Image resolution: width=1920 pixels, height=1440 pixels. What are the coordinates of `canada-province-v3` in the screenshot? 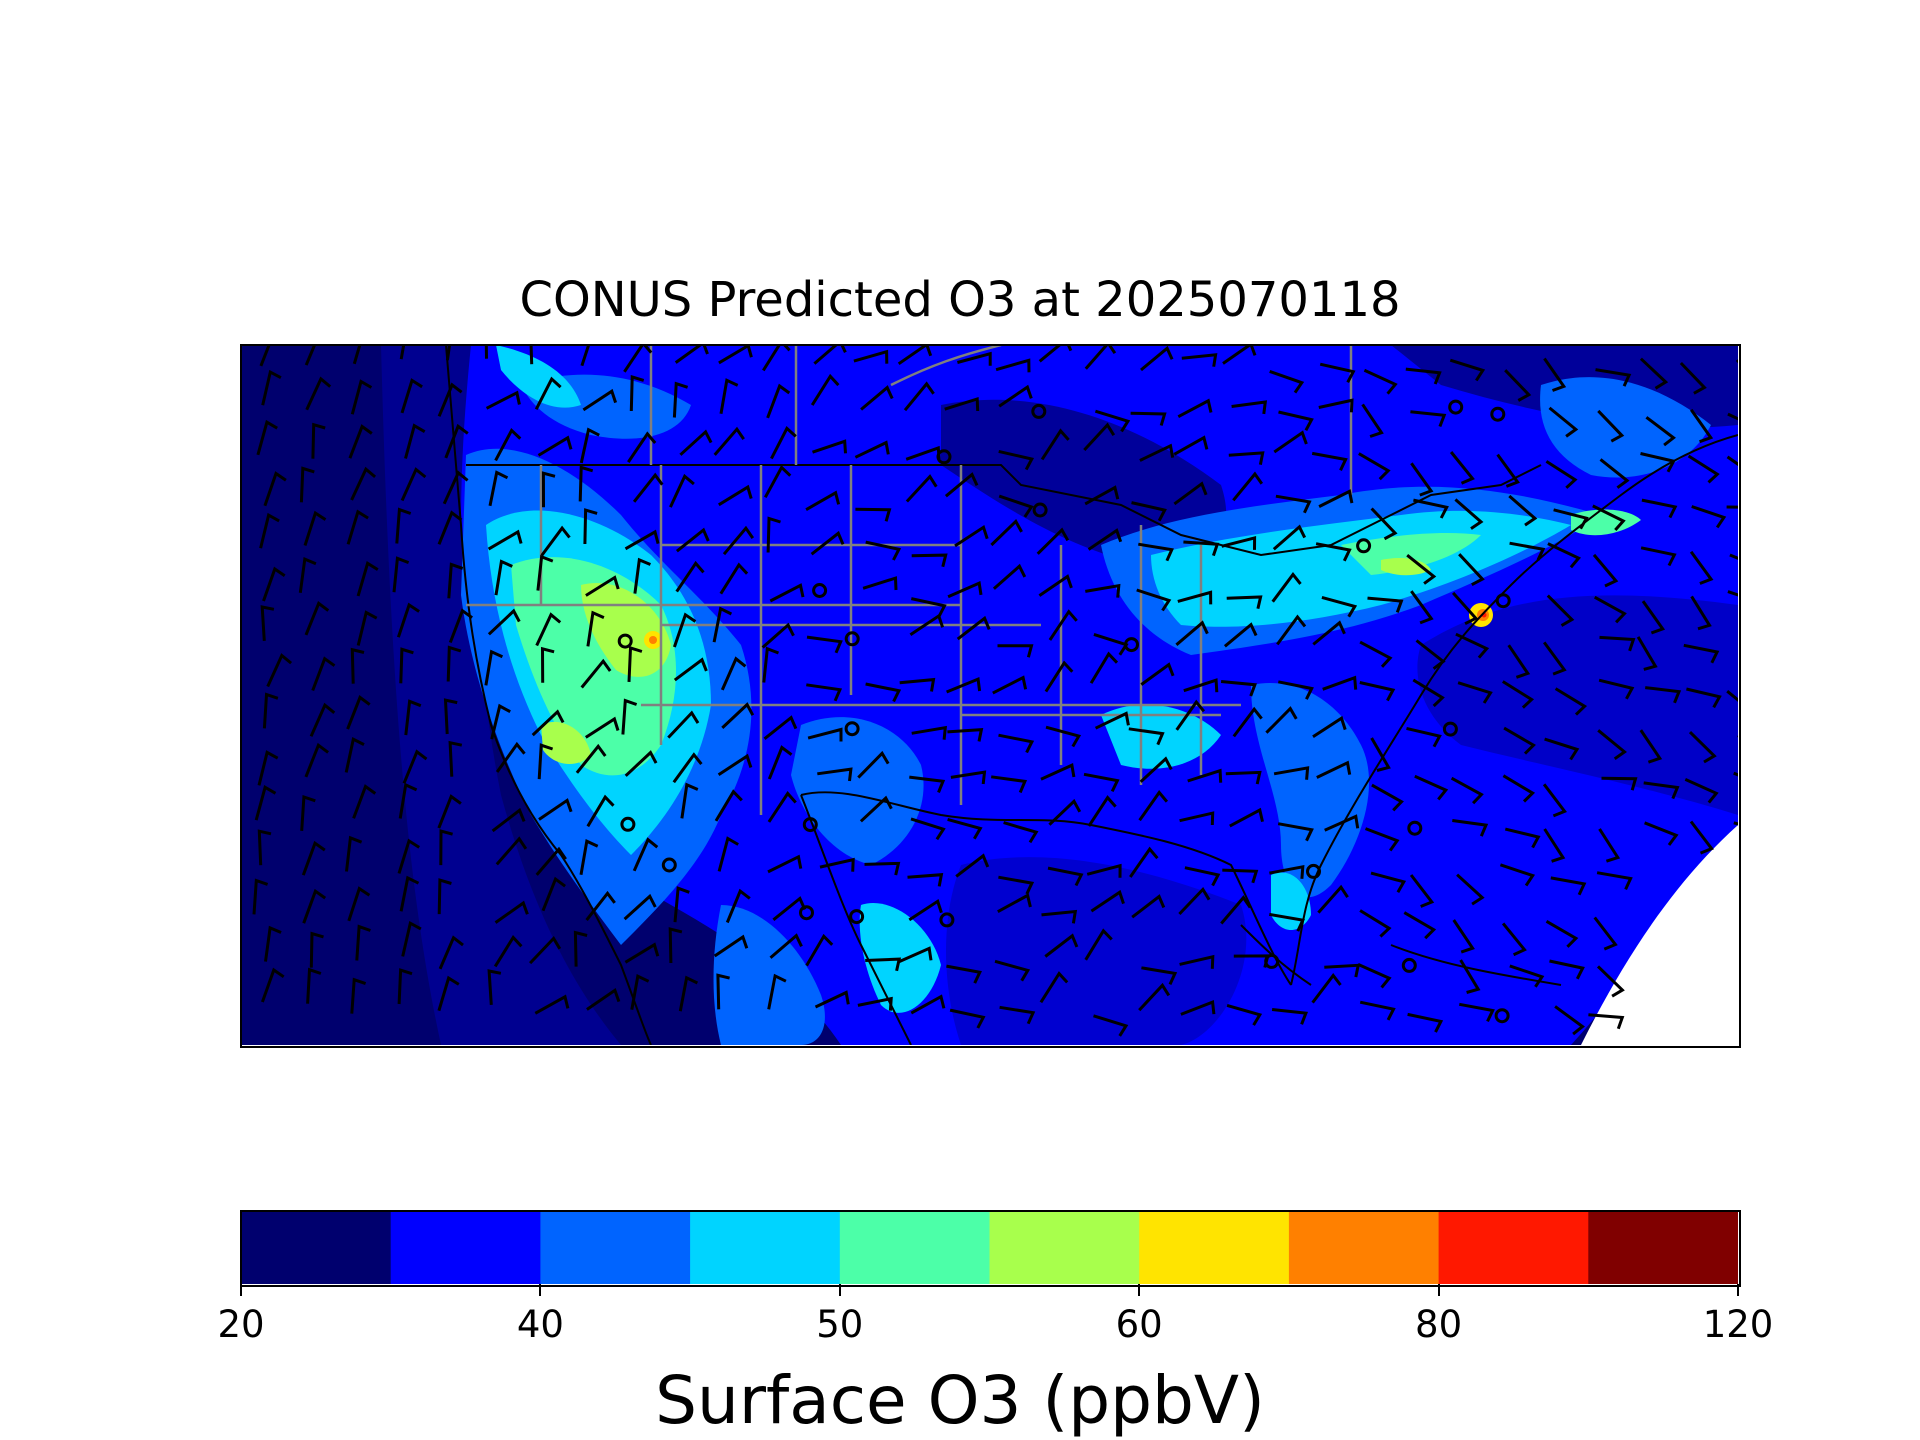 It's located at (946, 366).